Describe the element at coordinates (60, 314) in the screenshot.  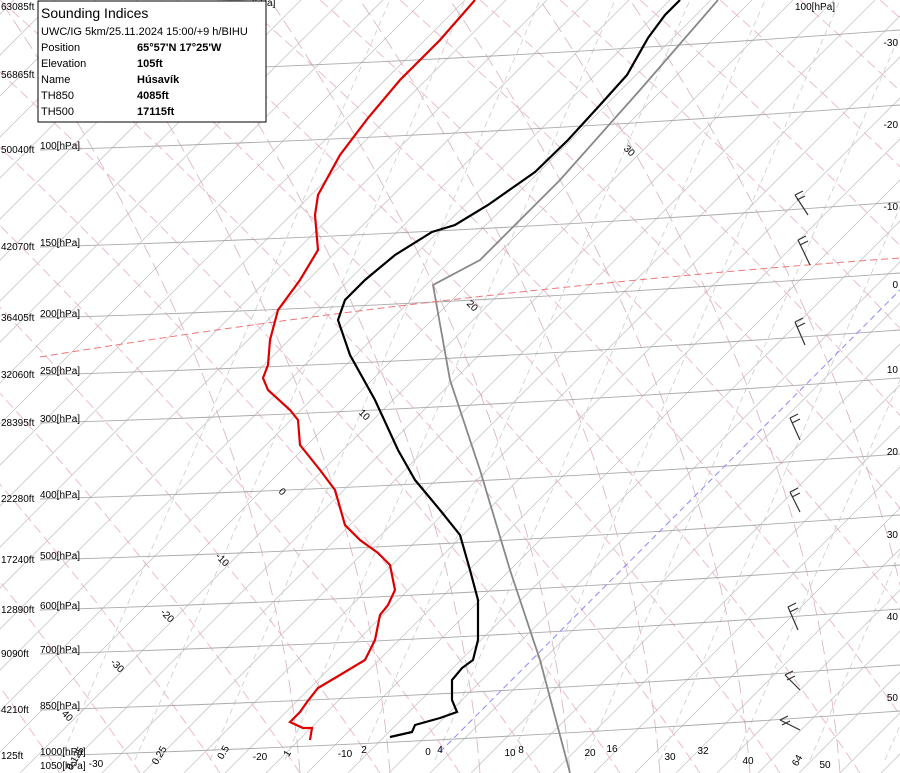
I see `pressure-label: 200[hPa]` at that location.